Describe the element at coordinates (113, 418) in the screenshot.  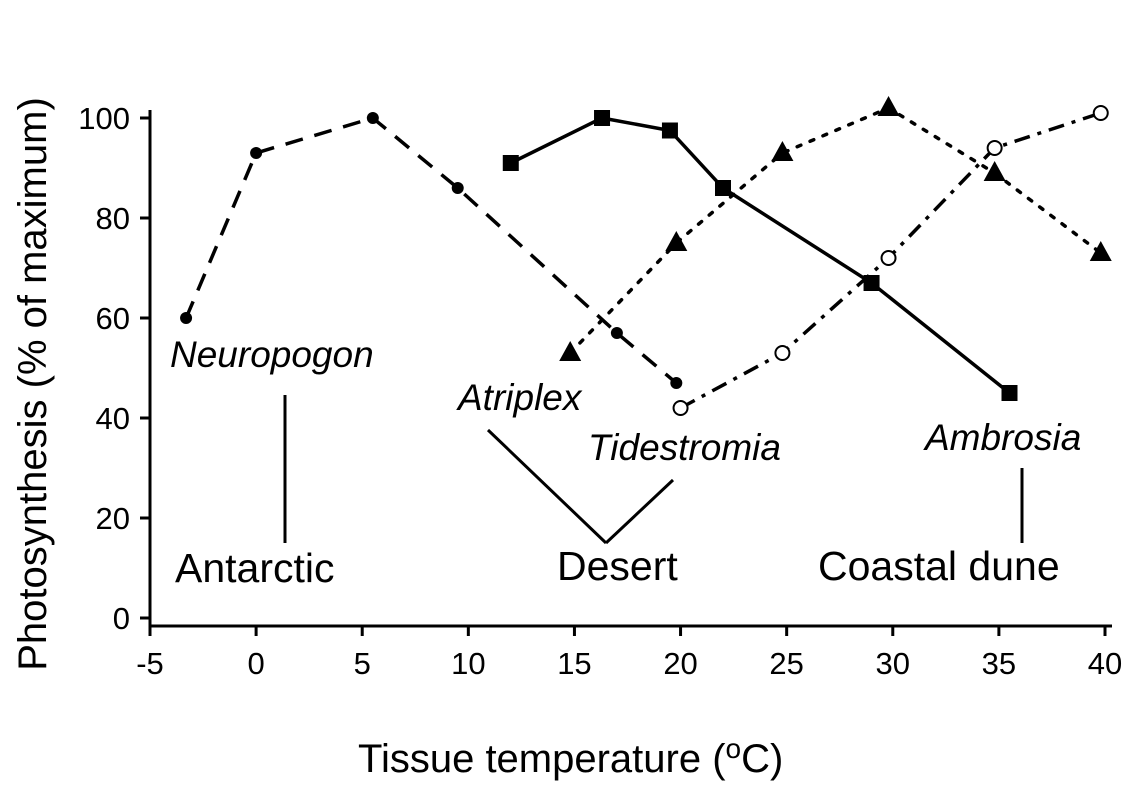
I see `y-tick-label: 40` at that location.